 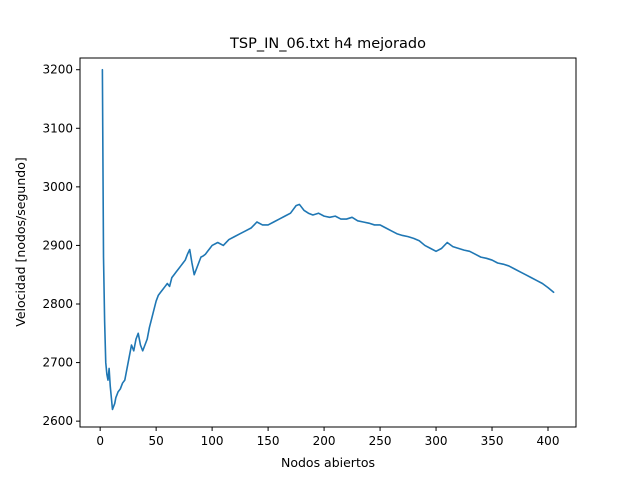 What do you see at coordinates (380, 441) in the screenshot?
I see `x-tick-label: 250` at bounding box center [380, 441].